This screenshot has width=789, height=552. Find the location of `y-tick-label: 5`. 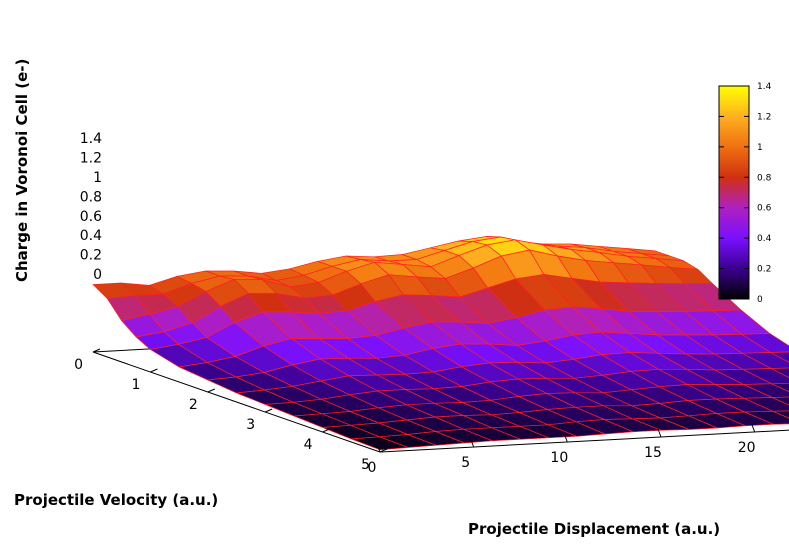

y-tick-label: 5 is located at coordinates (465, 463).